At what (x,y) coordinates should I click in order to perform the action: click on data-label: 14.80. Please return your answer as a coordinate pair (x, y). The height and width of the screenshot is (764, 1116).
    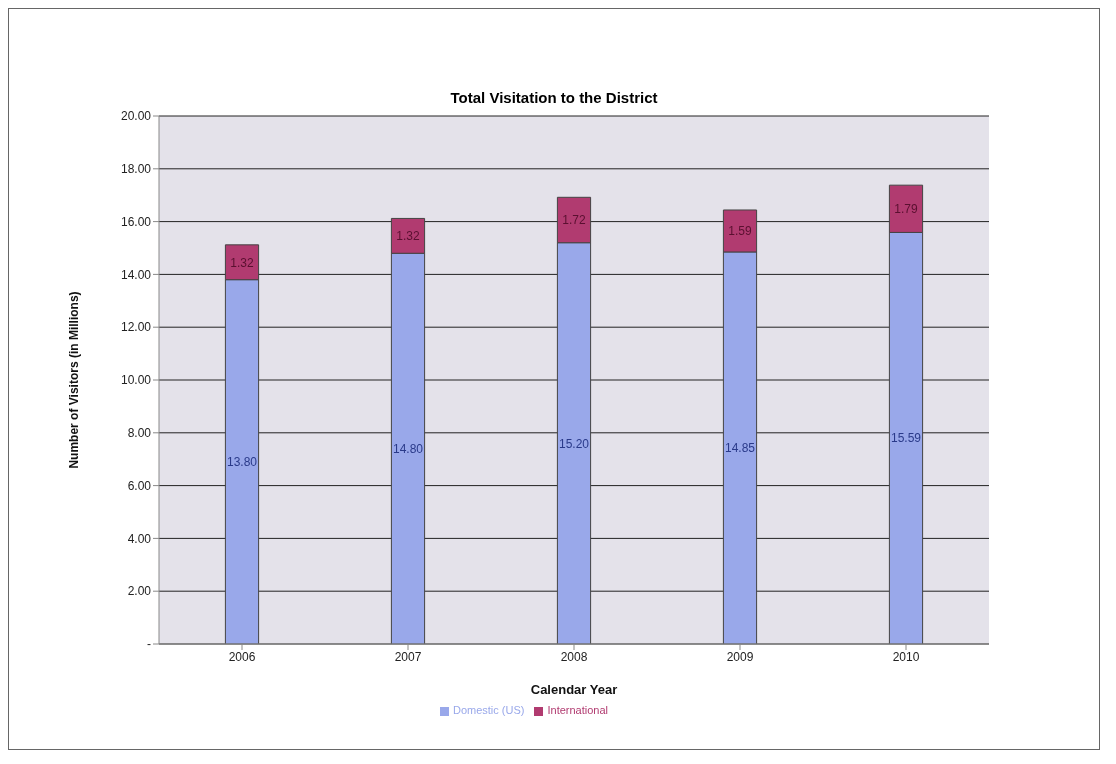
    Looking at the image, I should click on (408, 448).